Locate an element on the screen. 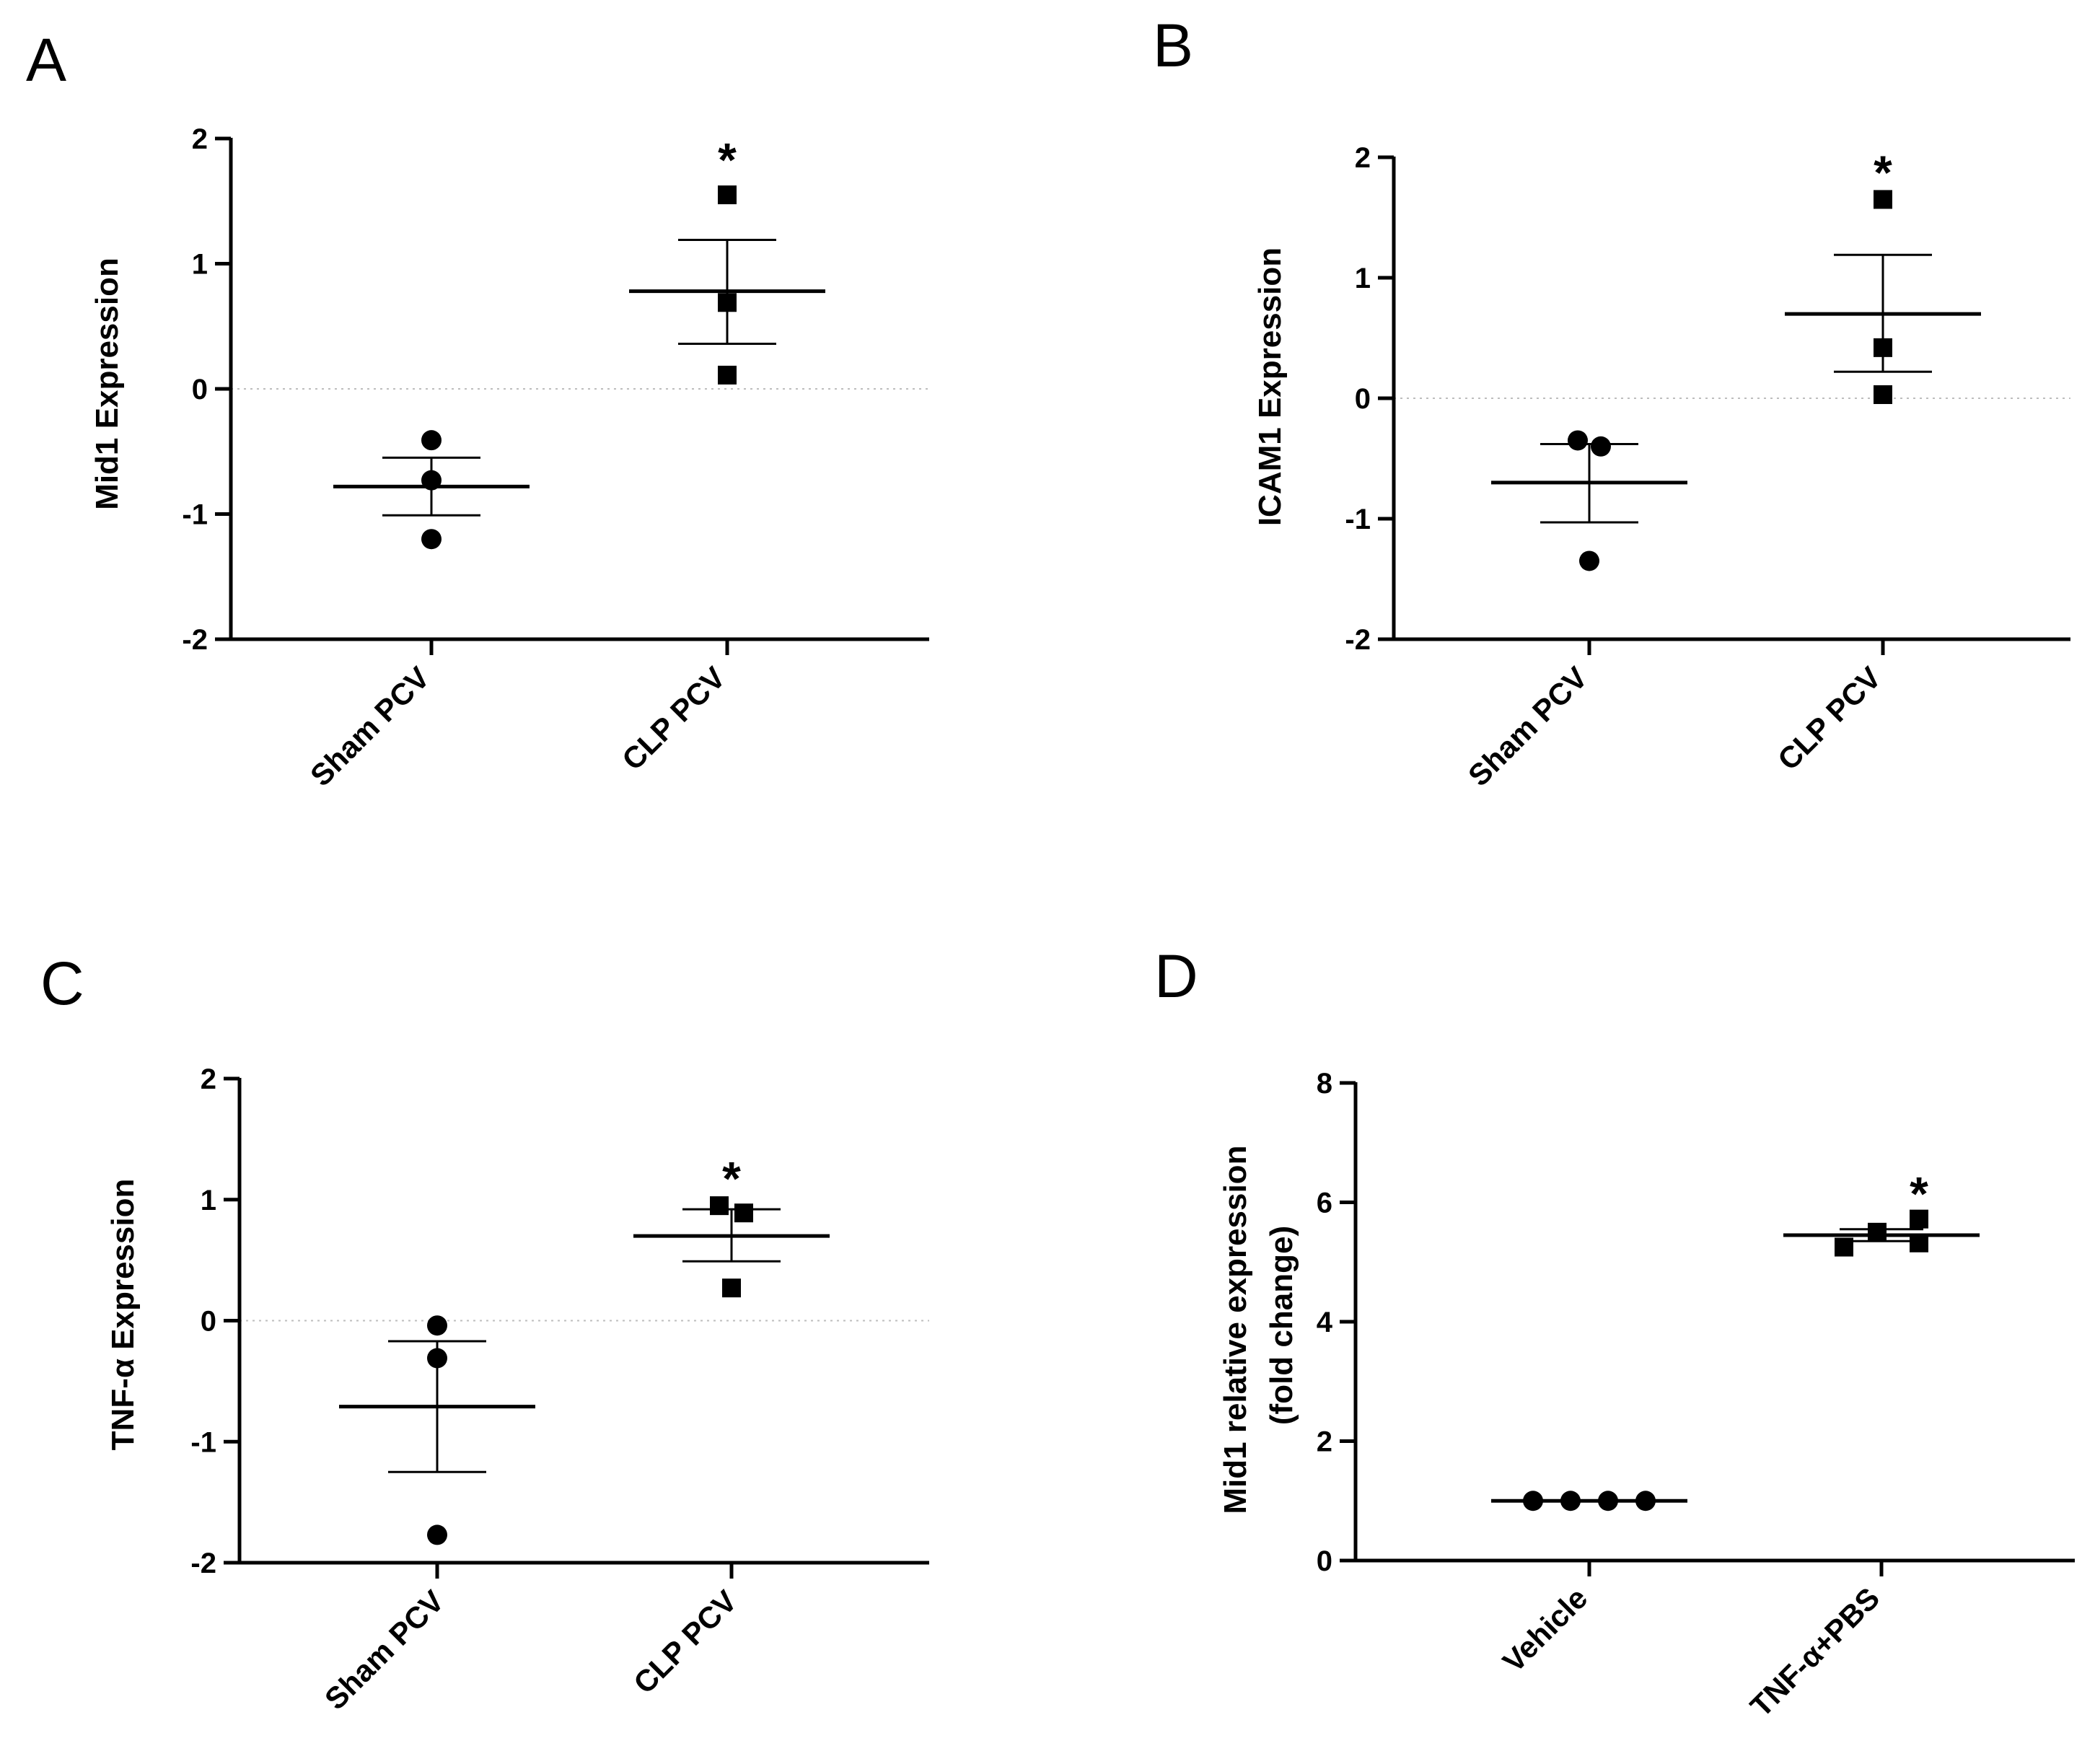 The height and width of the screenshot is (1764, 2095). panel-d-y-axis-title-line-2: (fold change) is located at coordinates (1281, 1325).